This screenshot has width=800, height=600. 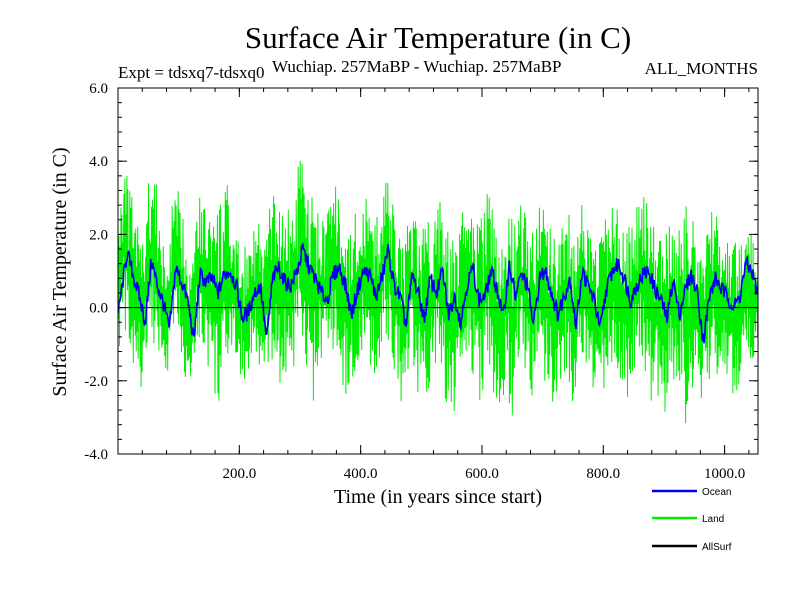 What do you see at coordinates (60, 271) in the screenshot?
I see `y-axis-label: Surface Air Temperature (in C)` at bounding box center [60, 271].